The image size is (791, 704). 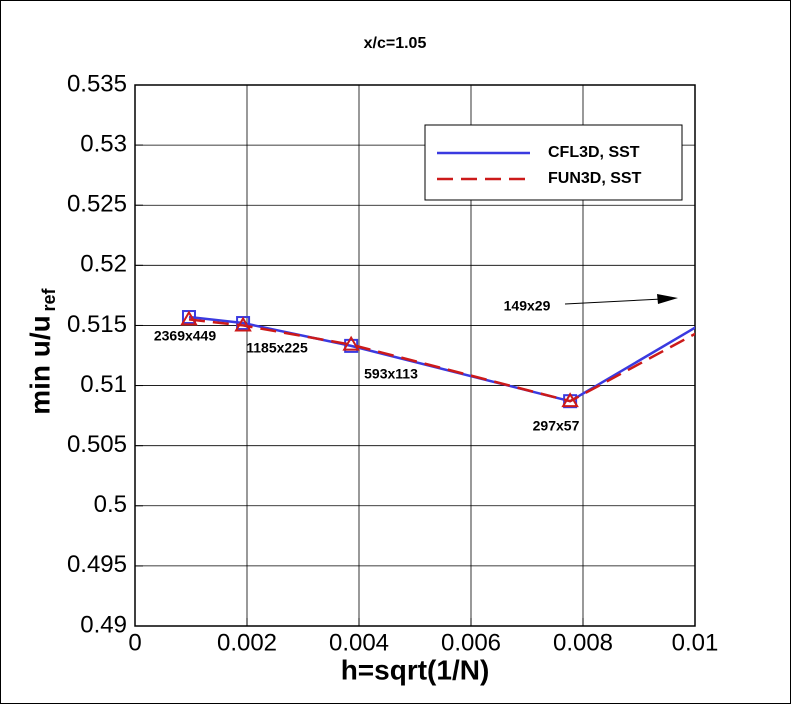 I want to click on y-tick-label: 0.53, so click(x=103, y=143).